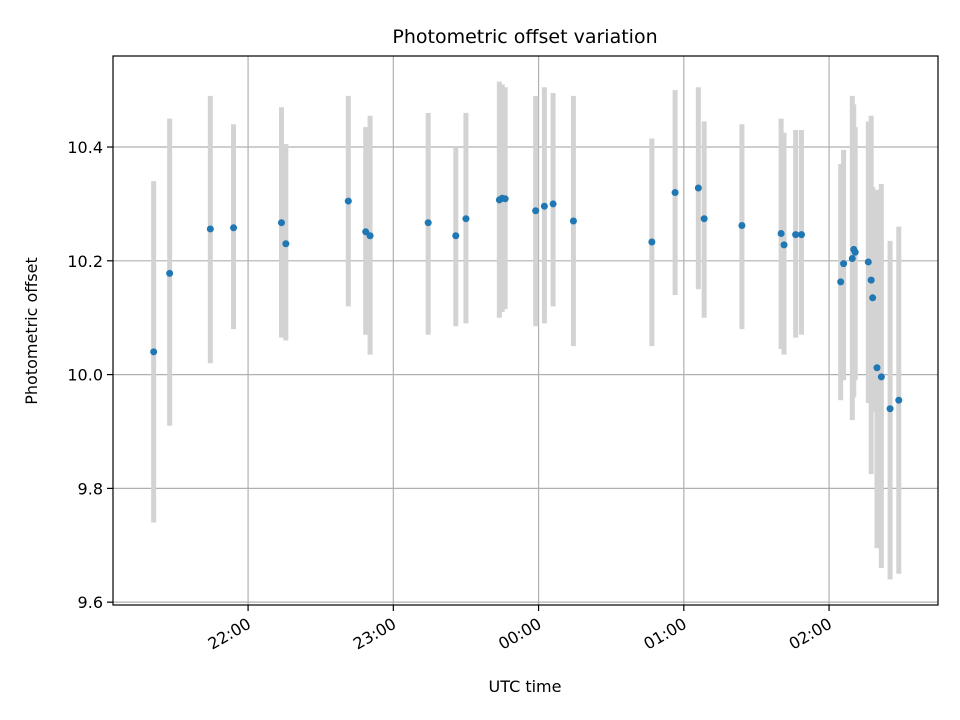  I want to click on y-tick-label: 10.4, so click(85, 147).